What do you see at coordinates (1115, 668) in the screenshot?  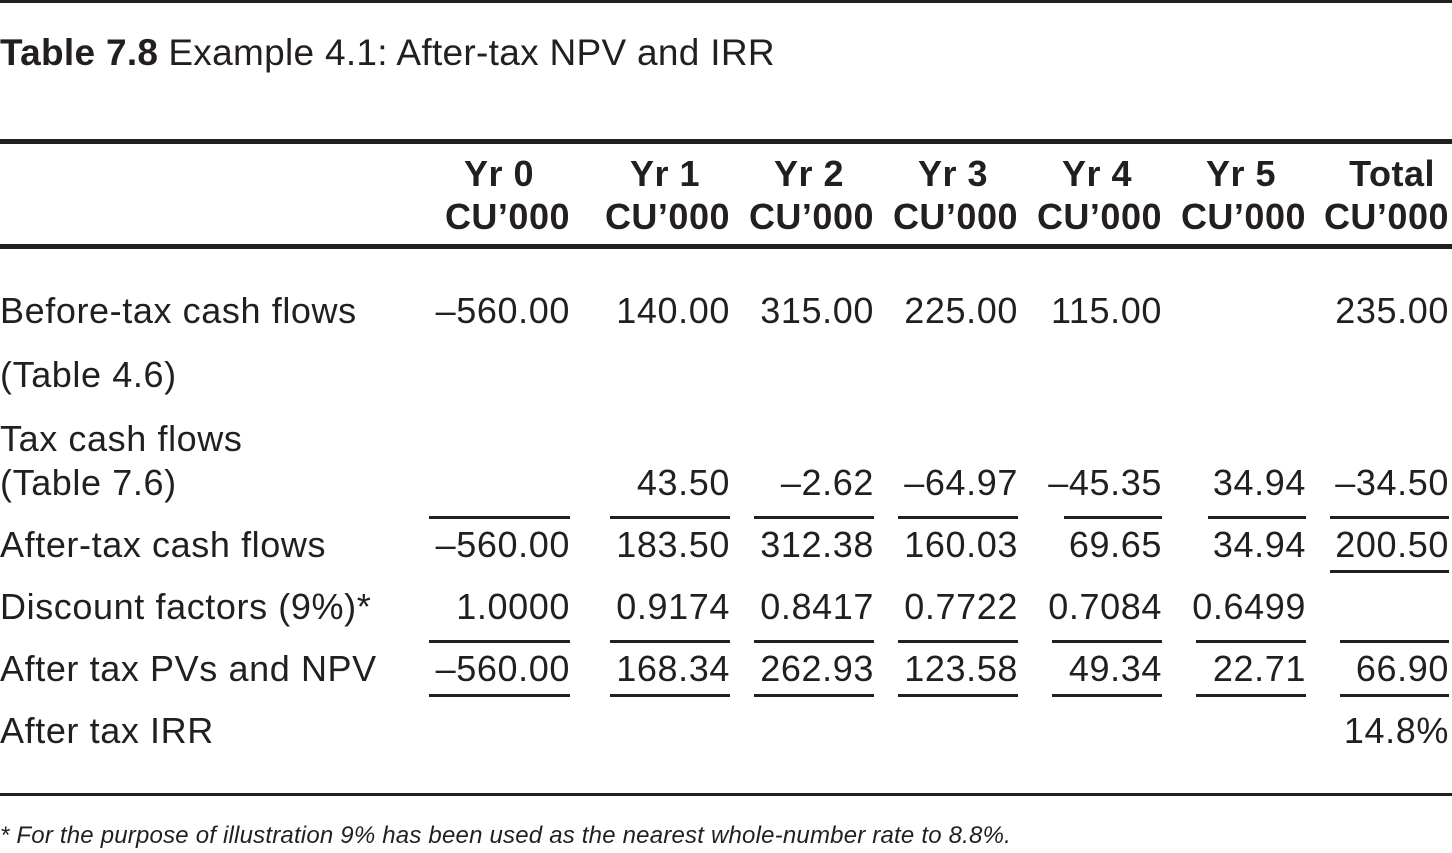 I see `cell-pv-yr4: 49.34` at bounding box center [1115, 668].